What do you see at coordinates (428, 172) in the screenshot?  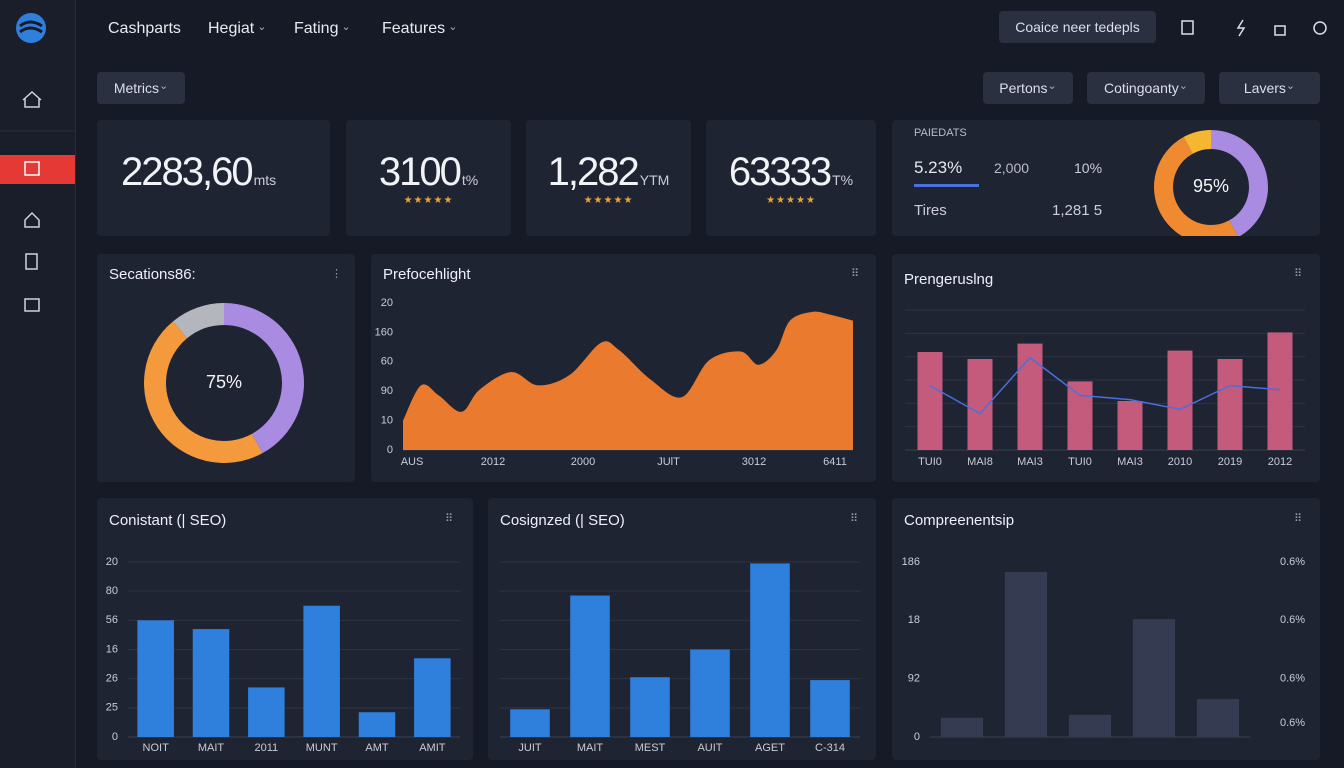 I see `kpi-value: 3100 t%` at bounding box center [428, 172].